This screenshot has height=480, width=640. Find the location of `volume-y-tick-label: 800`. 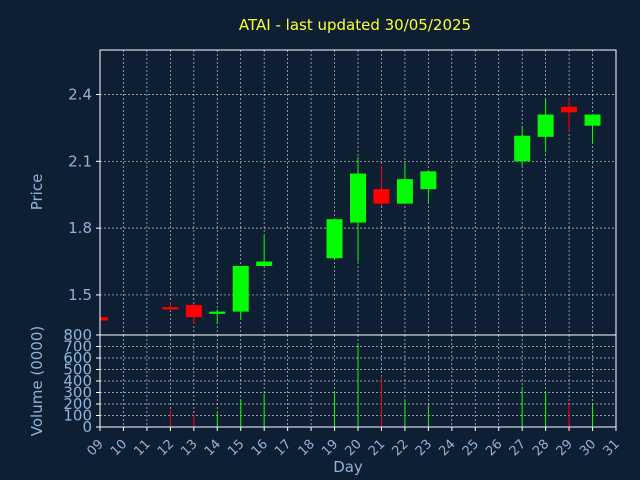

volume-y-tick-label: 800 is located at coordinates (77, 335).